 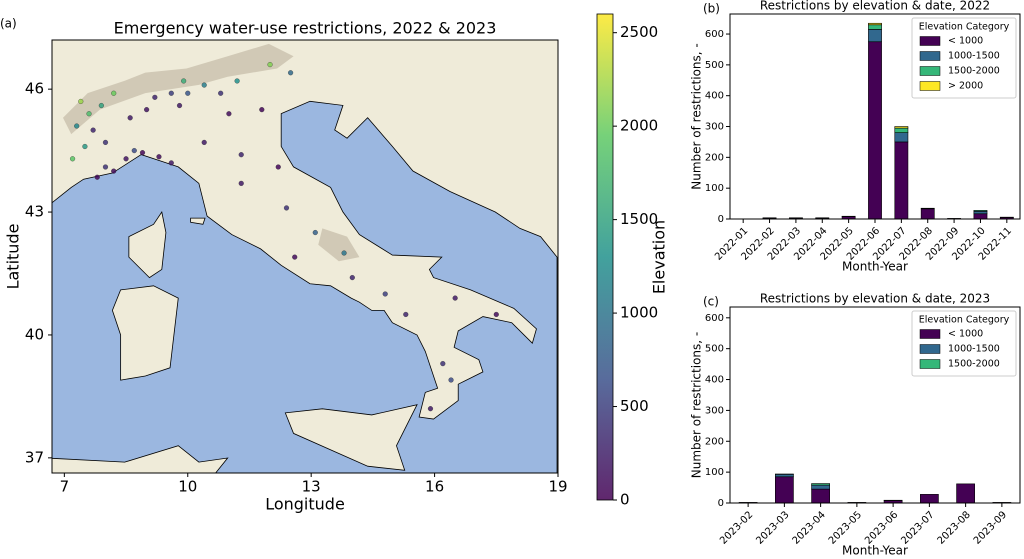 I want to click on legend-label: 1500-2000, so click(x=974, y=364).